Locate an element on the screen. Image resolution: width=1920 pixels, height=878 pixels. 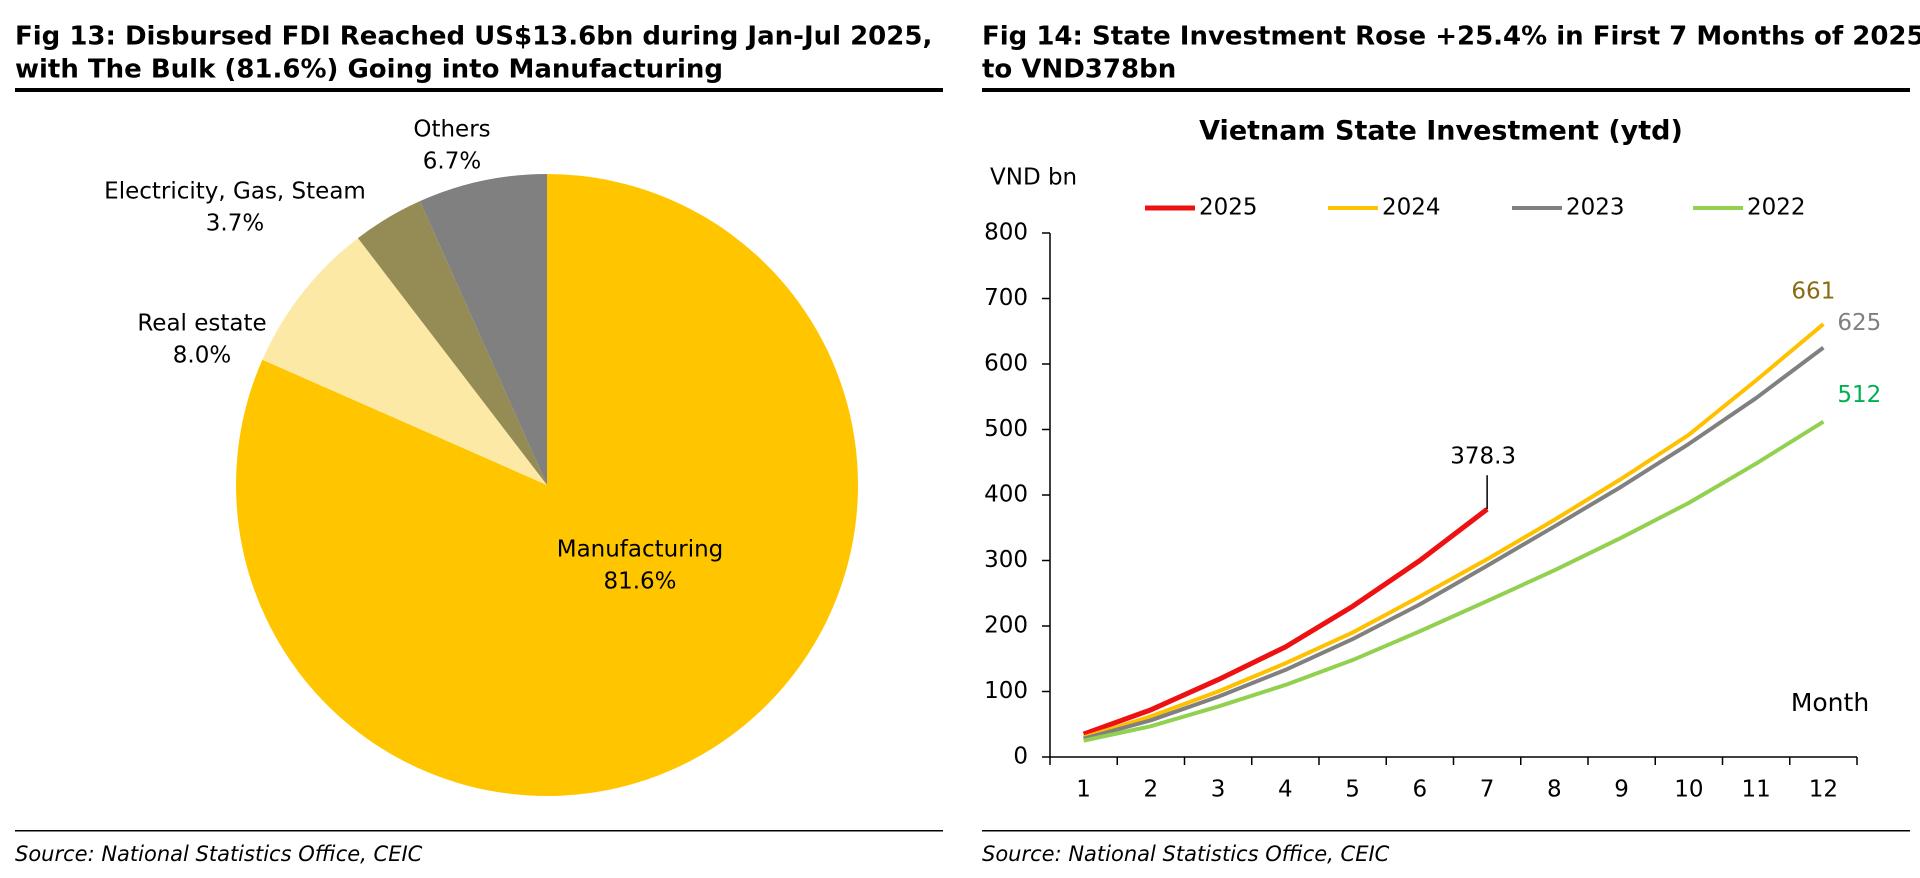
data-label: 378.3 is located at coordinates (1483, 457).